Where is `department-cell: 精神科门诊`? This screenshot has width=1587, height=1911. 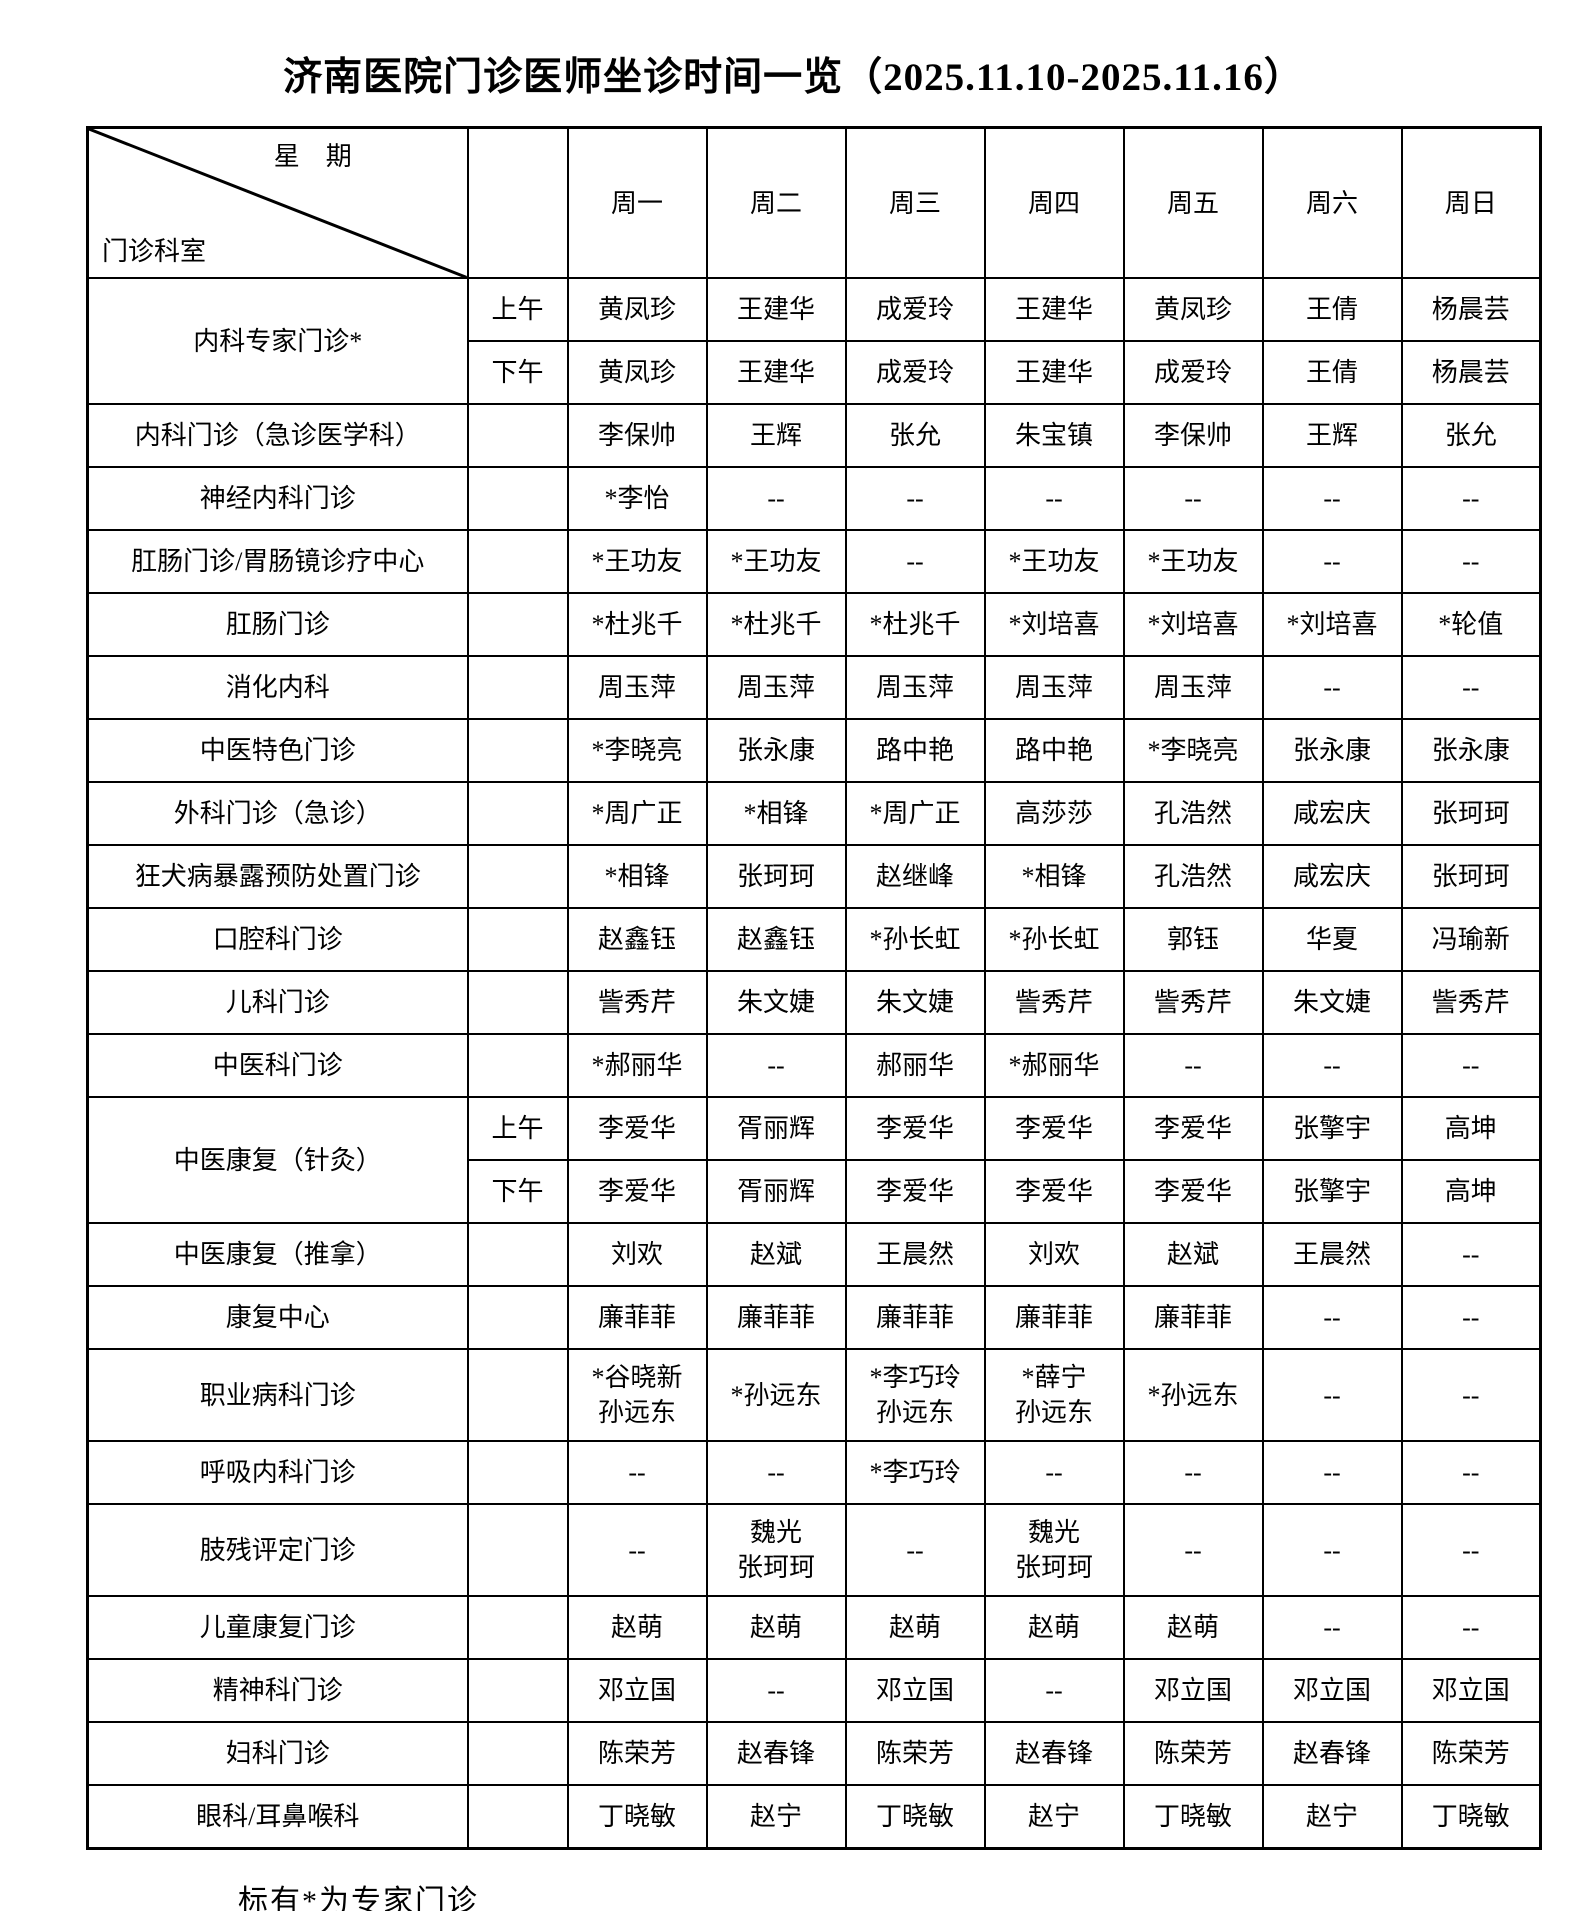 department-cell: 精神科门诊 is located at coordinates (277, 1691).